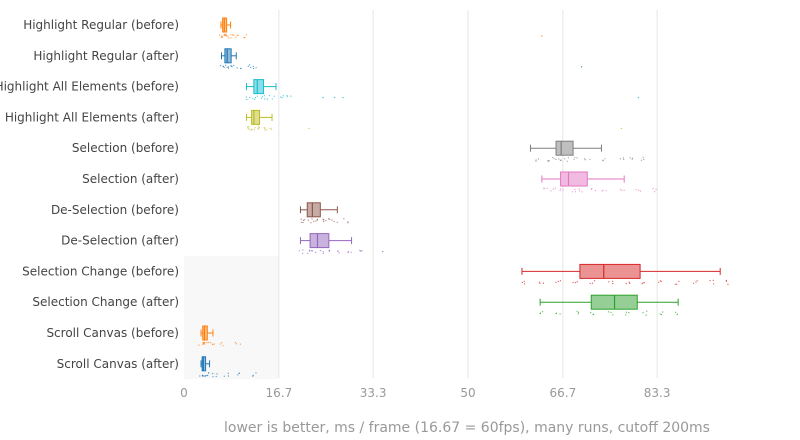 This screenshot has width=800, height=440. Describe the element at coordinates (373, 393) in the screenshot. I see `x-tick-label-2: 33.3` at that location.